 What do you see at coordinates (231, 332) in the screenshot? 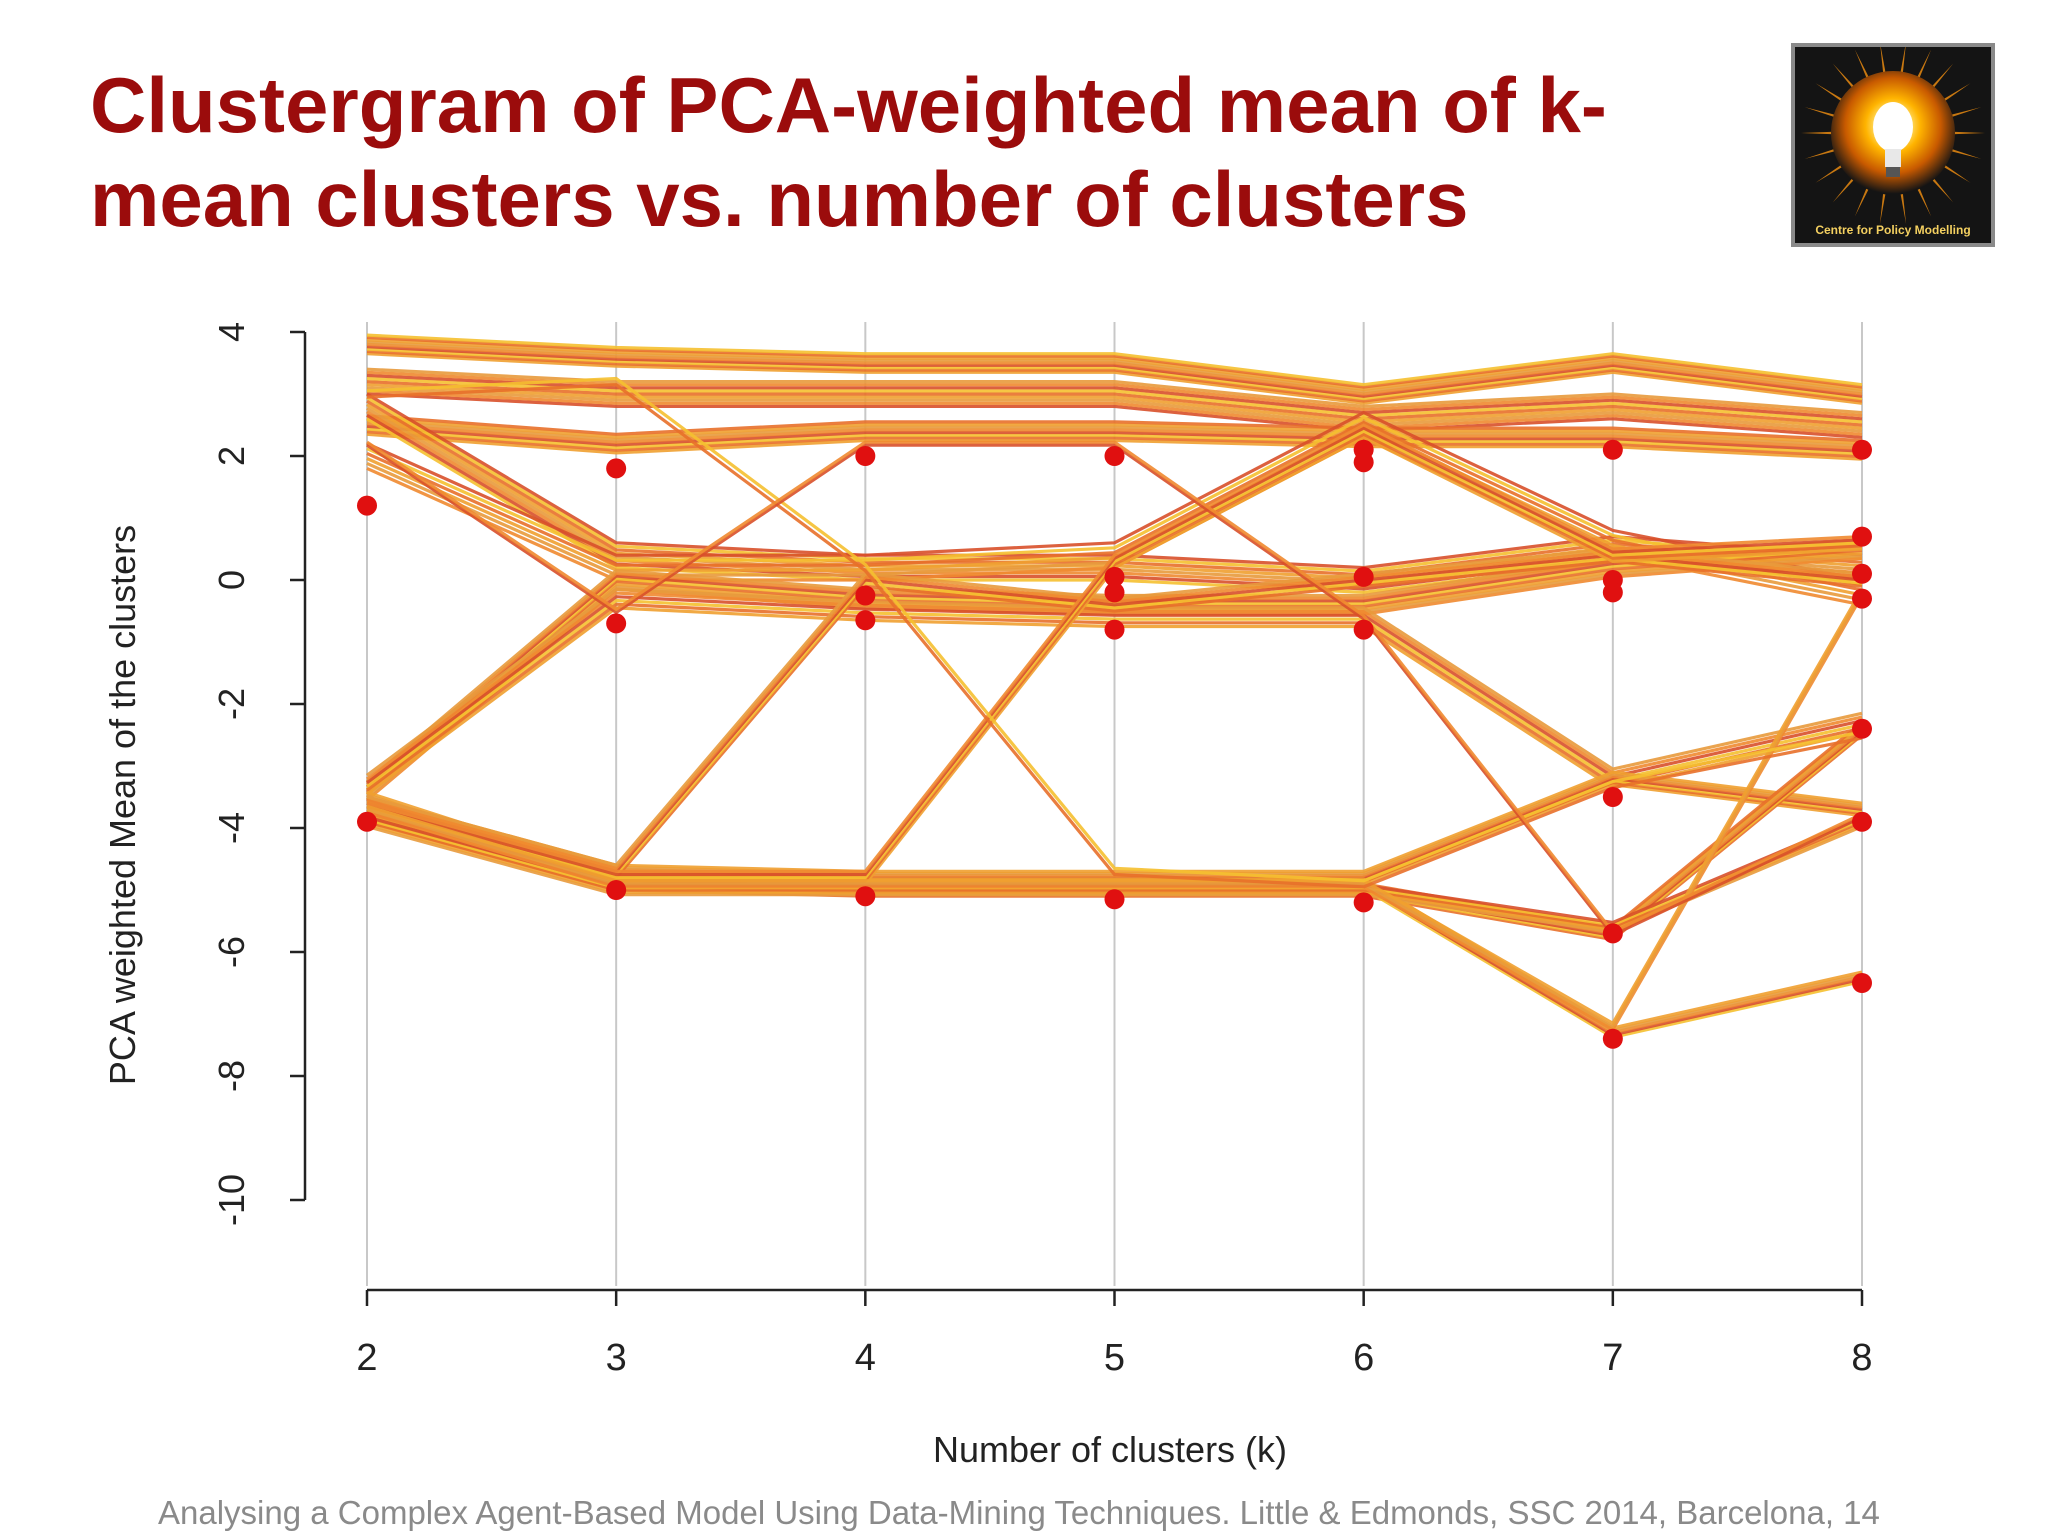
I see `y-tick-label: 4` at bounding box center [231, 332].